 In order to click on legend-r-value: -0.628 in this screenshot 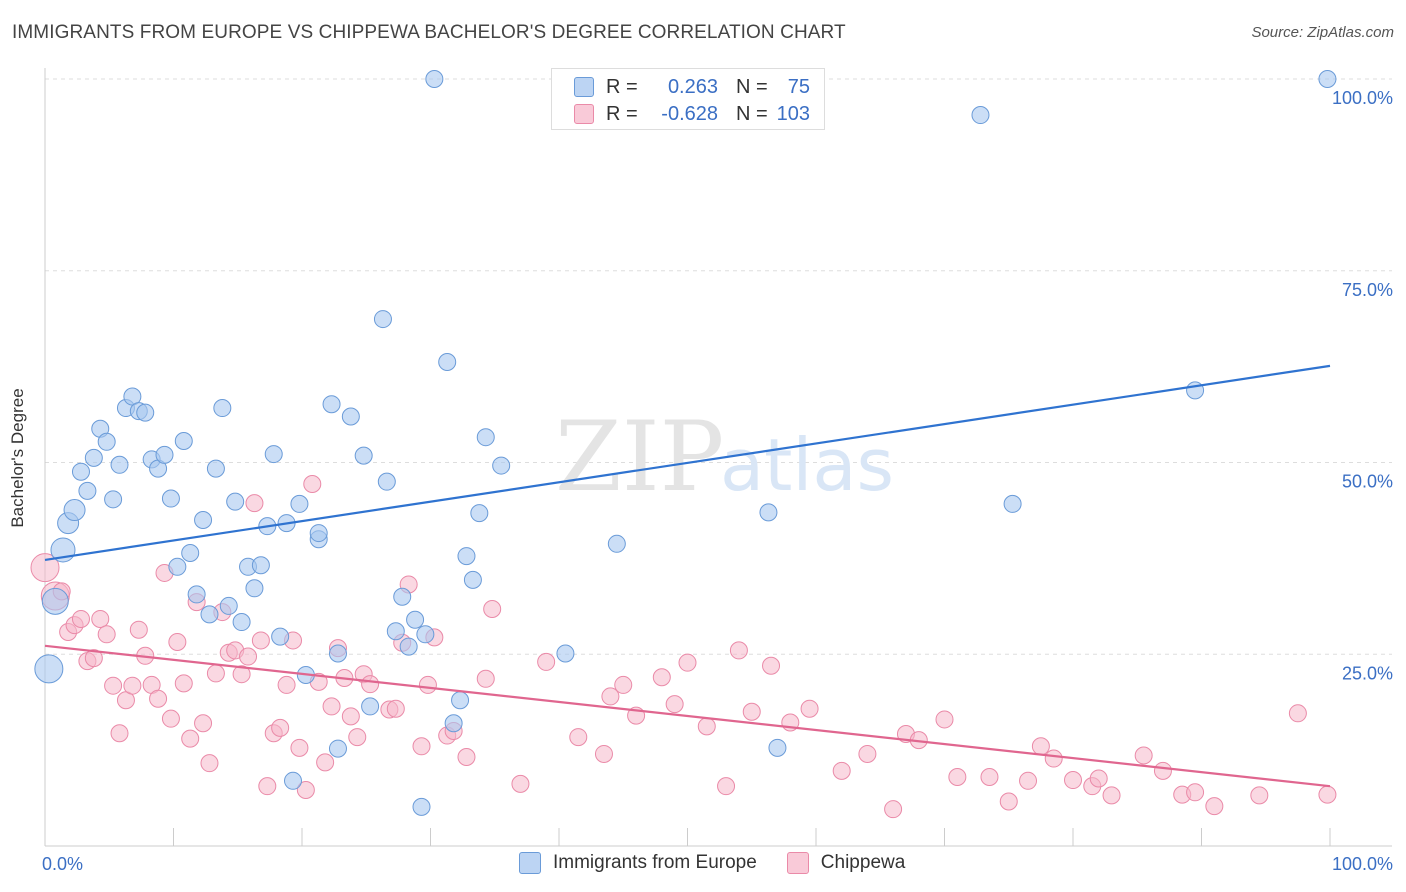, I will do `click(689, 113)`.